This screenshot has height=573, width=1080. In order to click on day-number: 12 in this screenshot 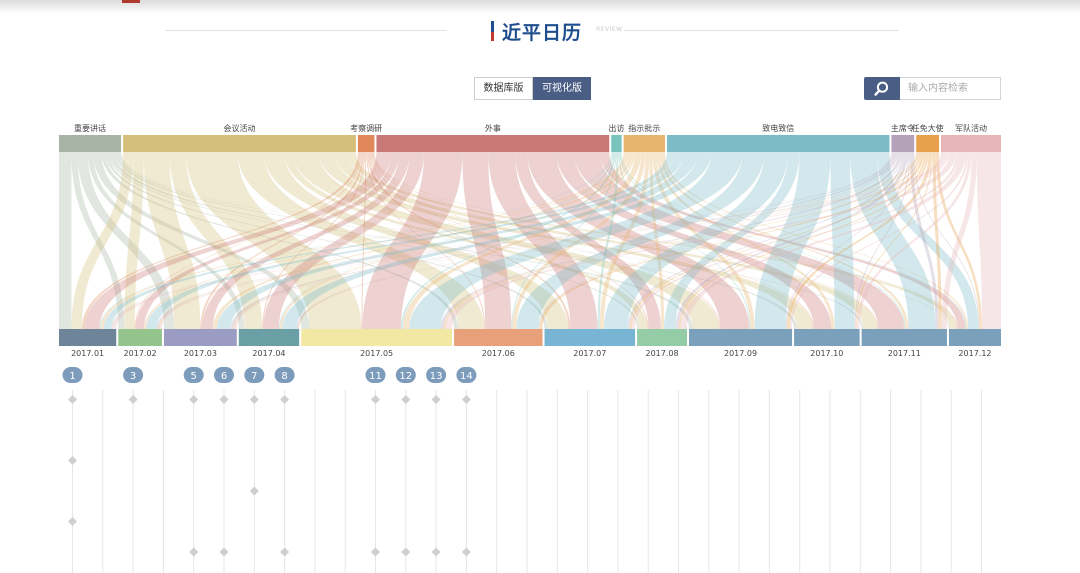, I will do `click(405, 376)`.